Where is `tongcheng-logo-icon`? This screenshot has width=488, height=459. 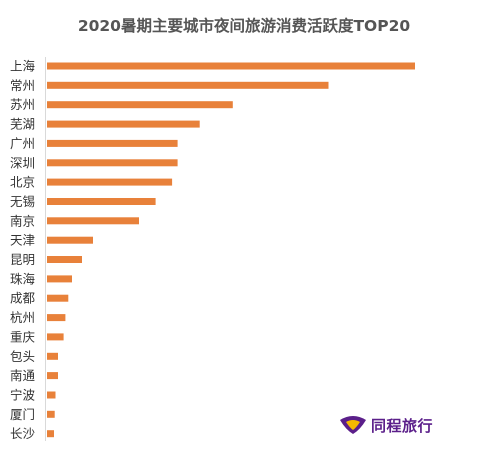 tongcheng-logo-icon is located at coordinates (353, 425).